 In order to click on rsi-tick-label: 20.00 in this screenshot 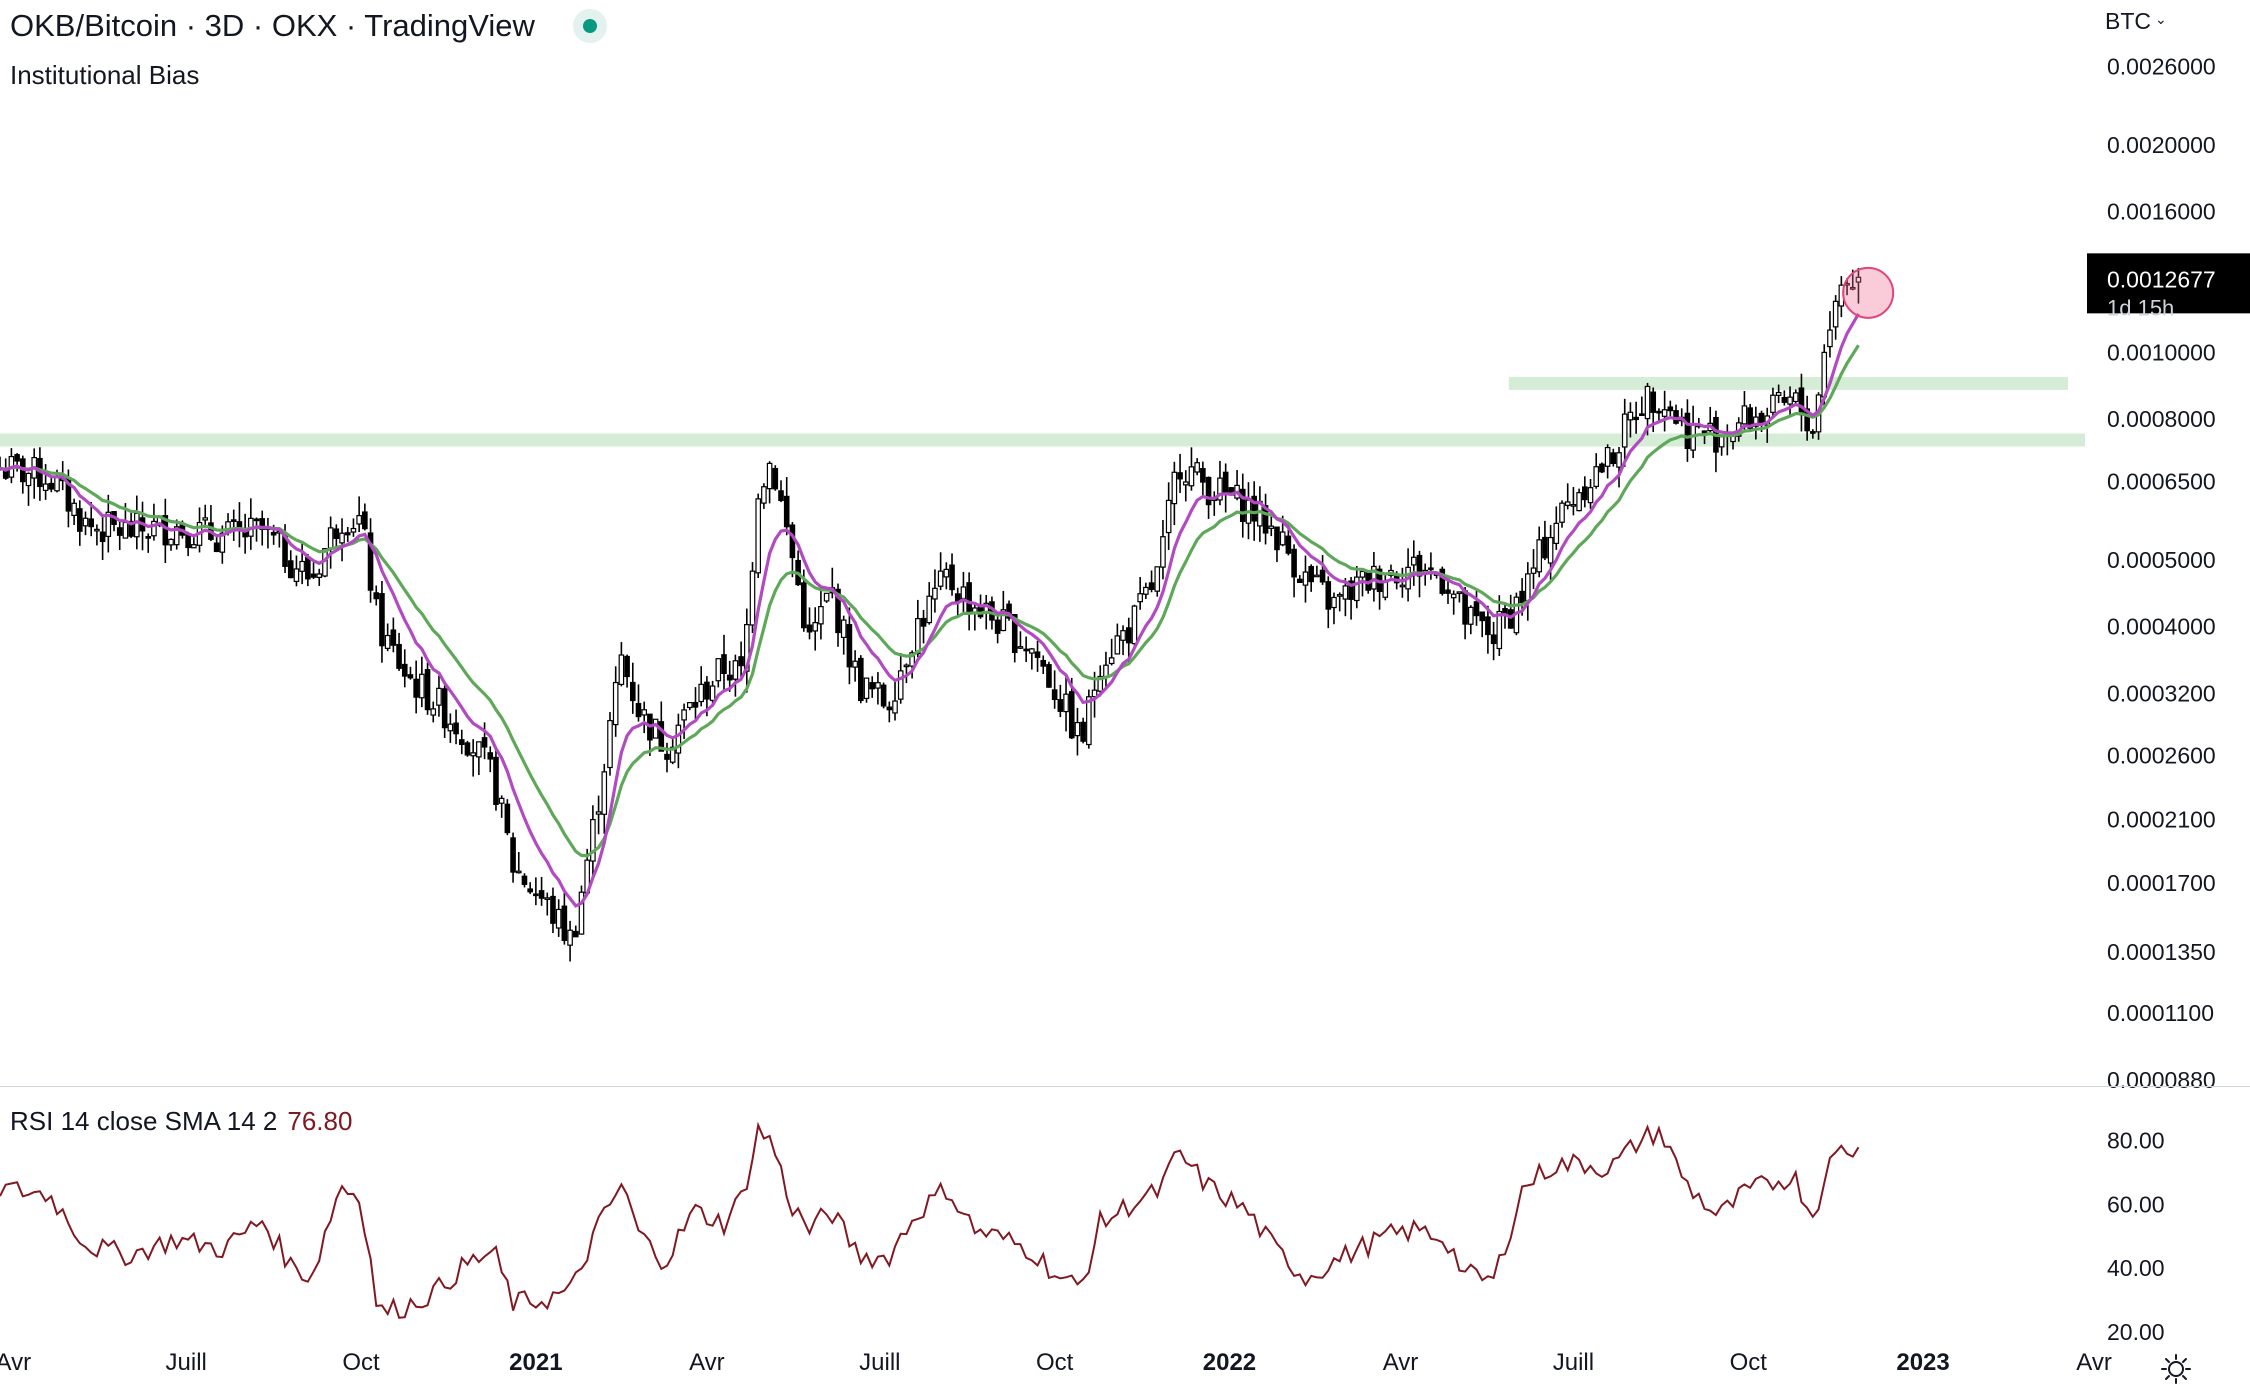, I will do `click(2136, 1332)`.